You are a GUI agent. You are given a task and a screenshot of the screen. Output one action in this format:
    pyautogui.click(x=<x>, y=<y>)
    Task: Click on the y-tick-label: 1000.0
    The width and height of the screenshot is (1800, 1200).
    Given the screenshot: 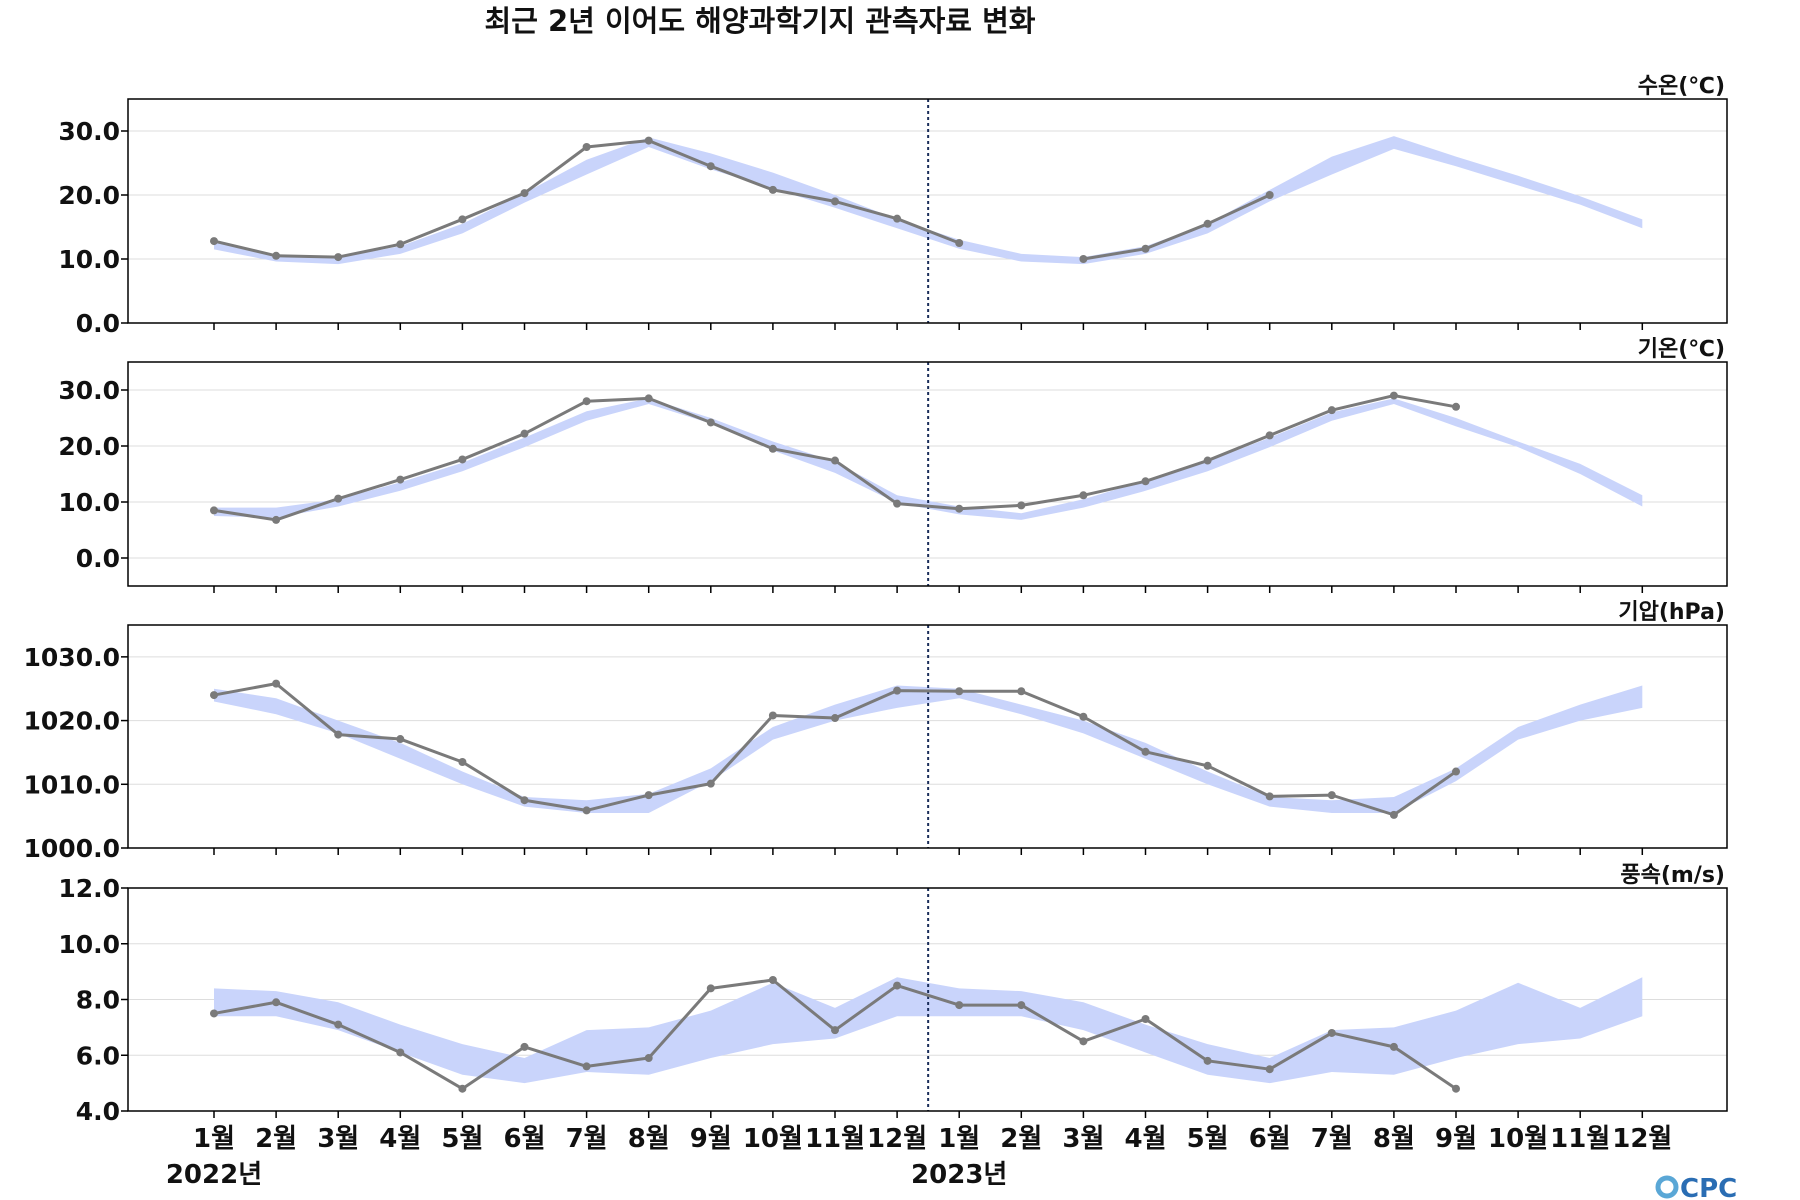 What is the action you would take?
    pyautogui.click(x=72, y=848)
    